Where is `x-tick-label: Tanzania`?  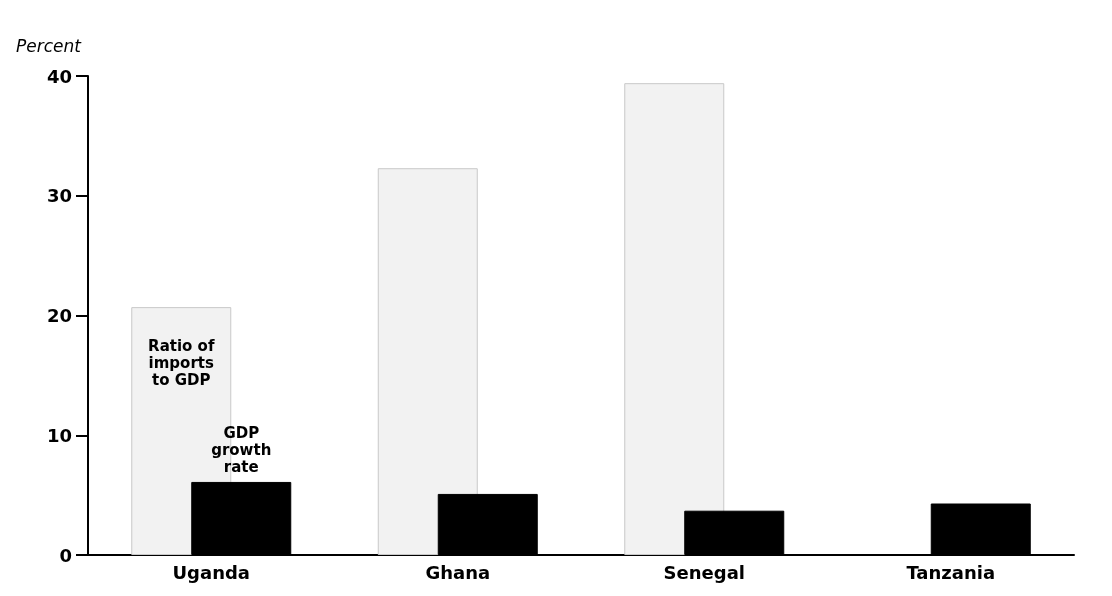 x-tick-label: Tanzania is located at coordinates (951, 572).